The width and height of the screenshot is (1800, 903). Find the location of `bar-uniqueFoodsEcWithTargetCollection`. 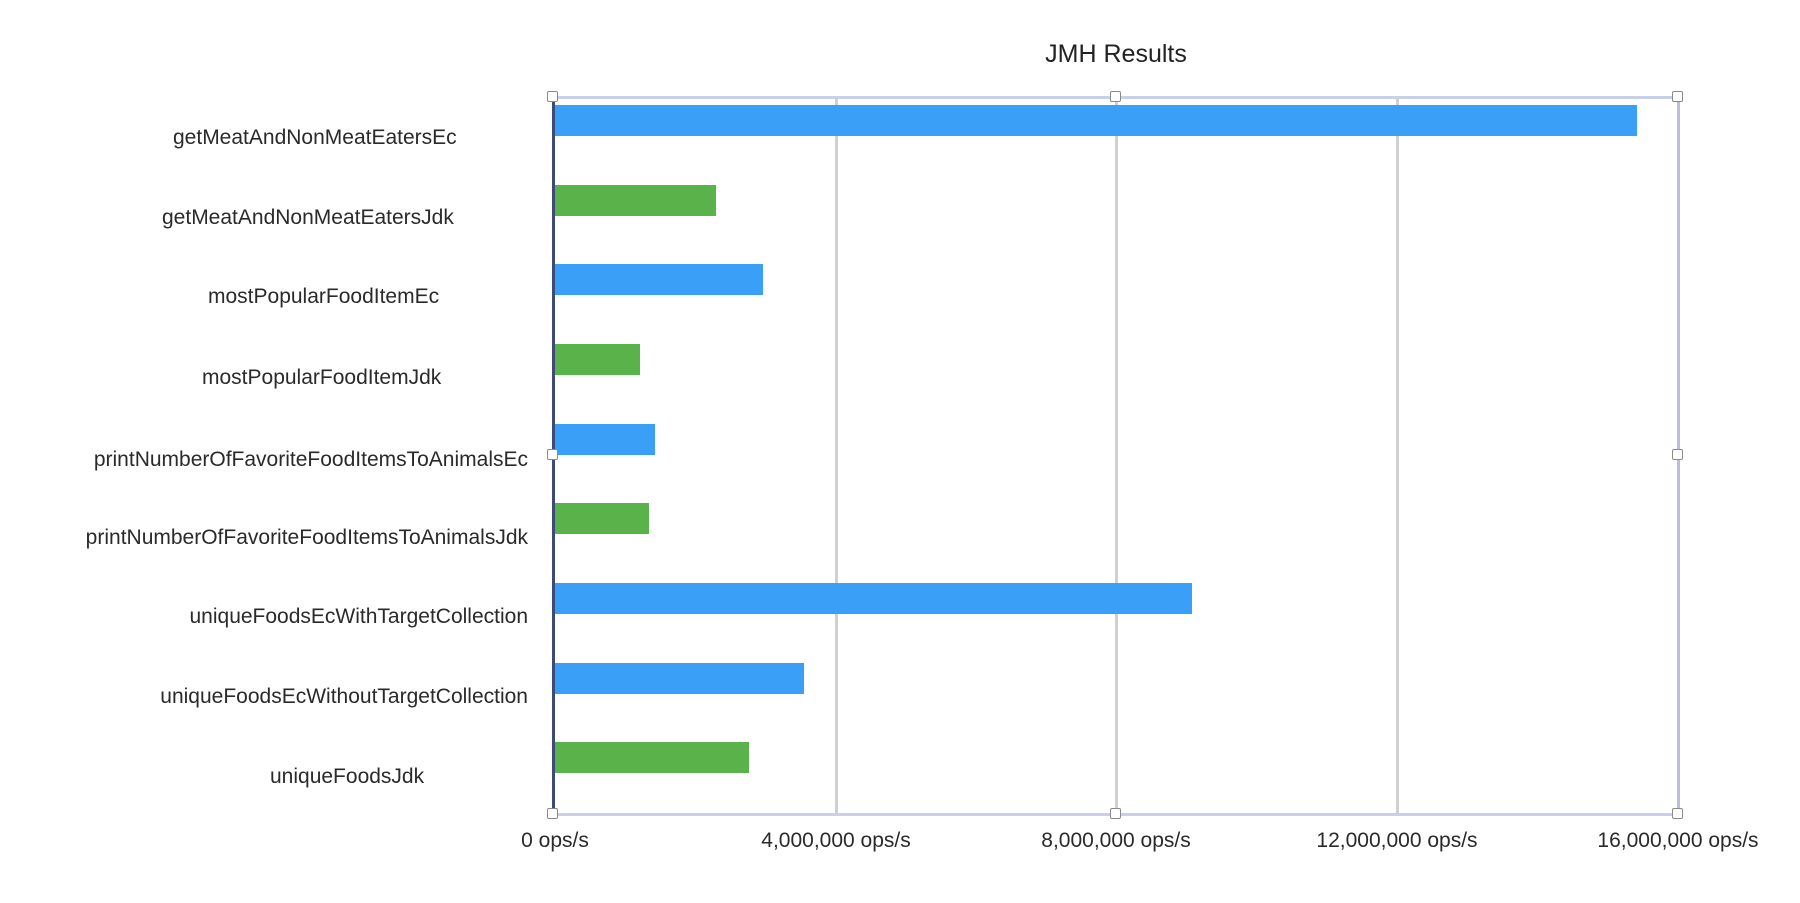

bar-uniqueFoodsEcWithTargetCollection is located at coordinates (873, 598).